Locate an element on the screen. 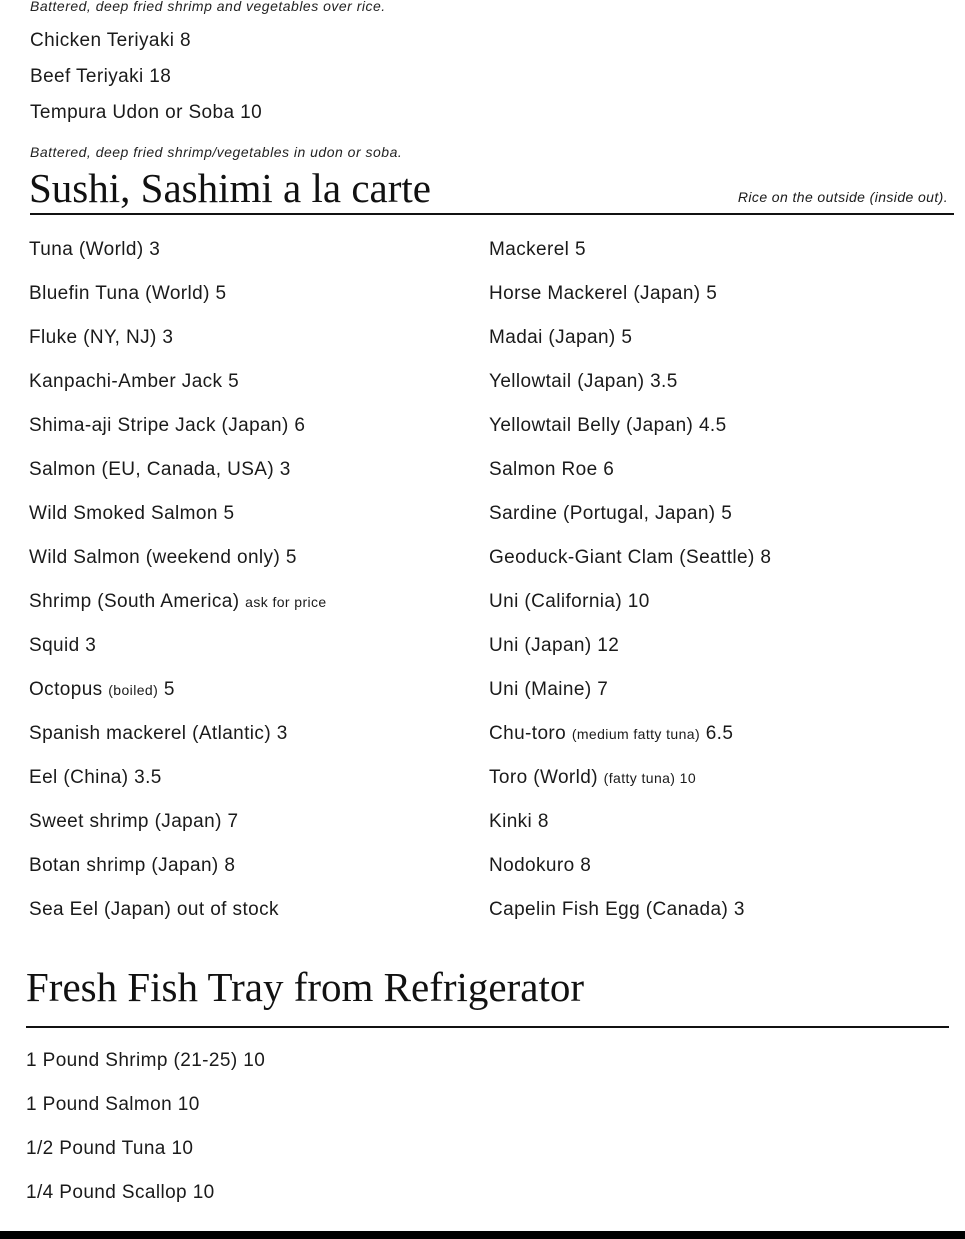 The width and height of the screenshot is (965, 1239). item-name: Capelin Fish Egg (Canada) 3 is located at coordinates (617, 909).